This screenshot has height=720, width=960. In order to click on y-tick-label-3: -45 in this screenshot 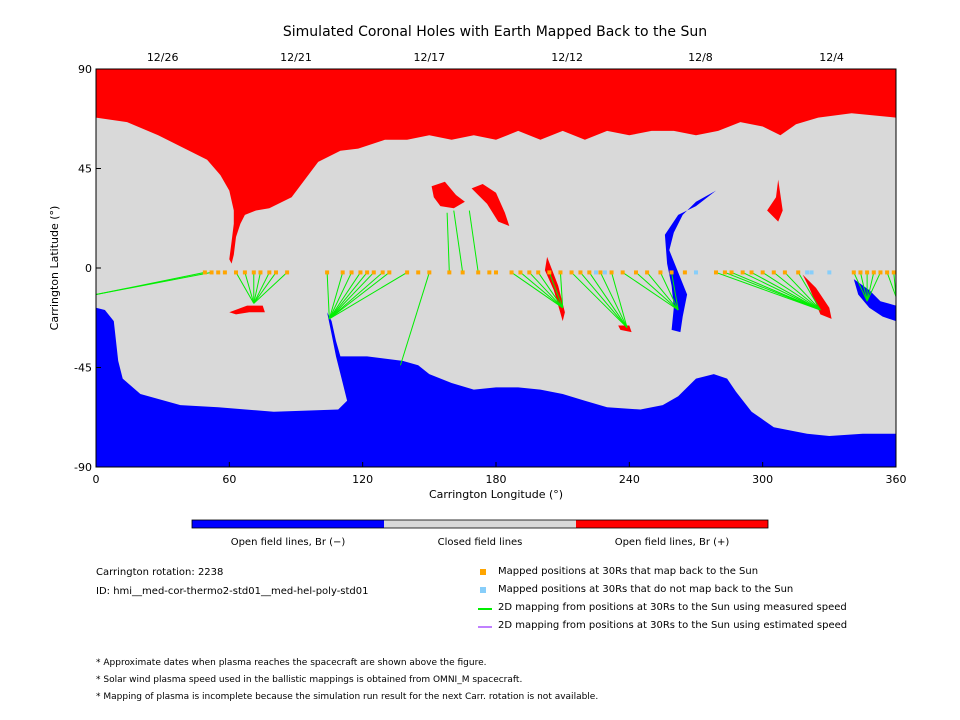, I will do `click(83, 368)`.